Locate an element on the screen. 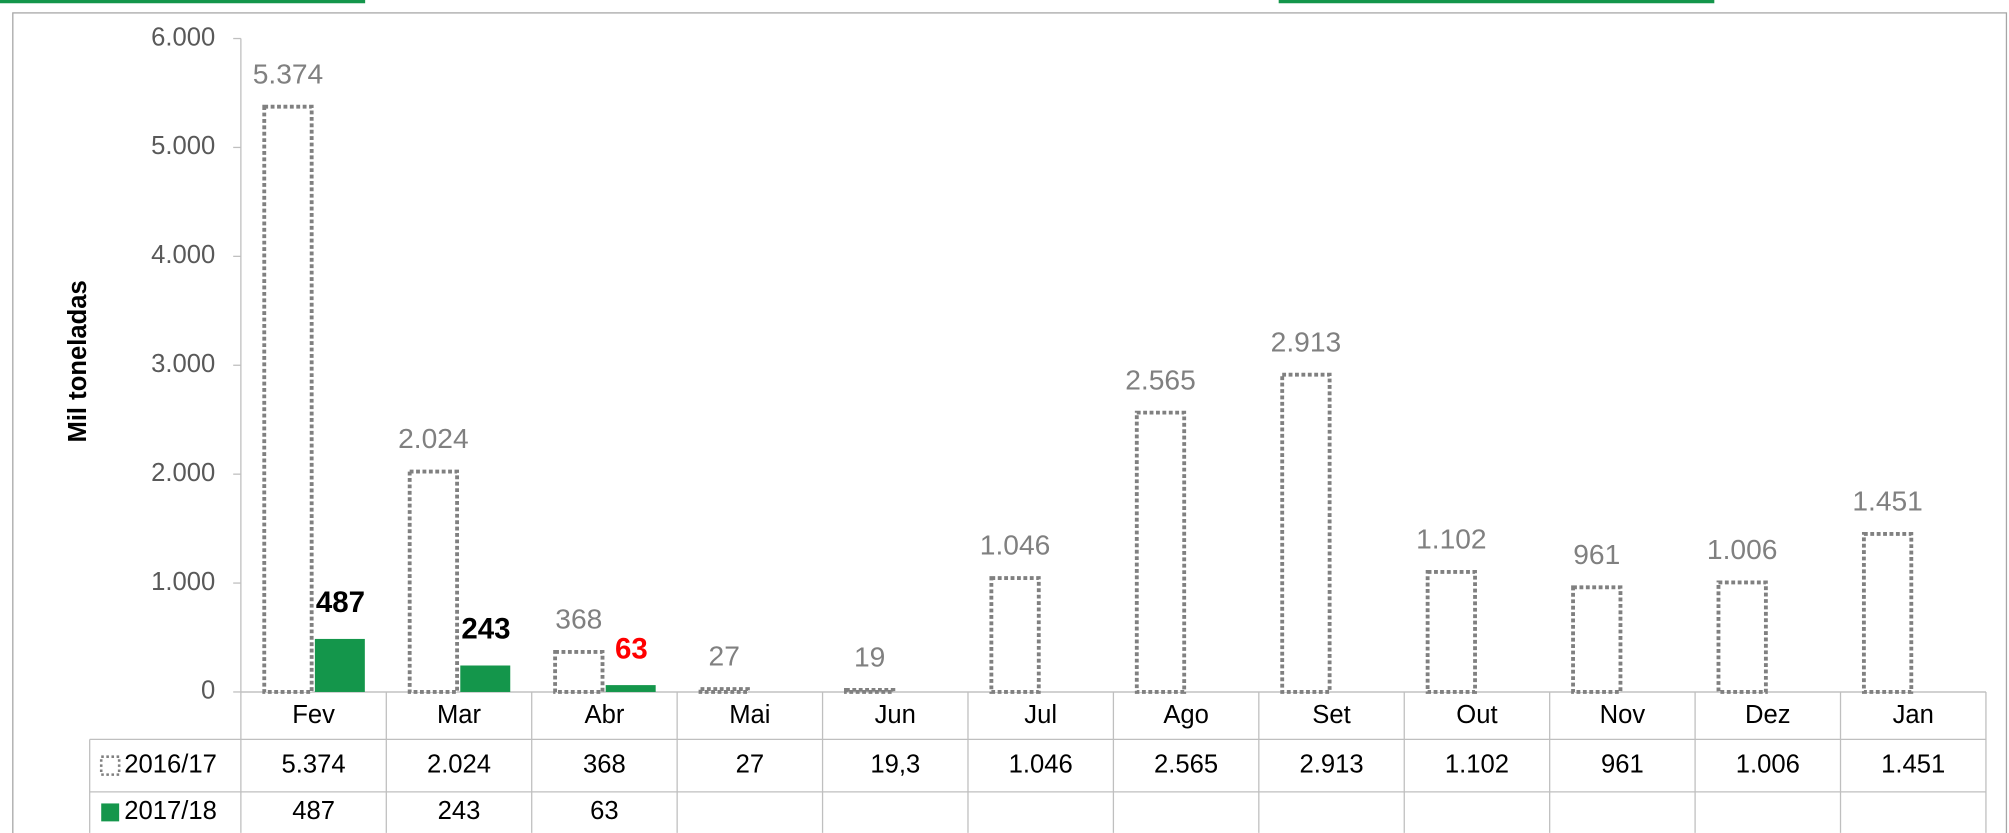  y-tick-label: 4.000 is located at coordinates (183, 255).